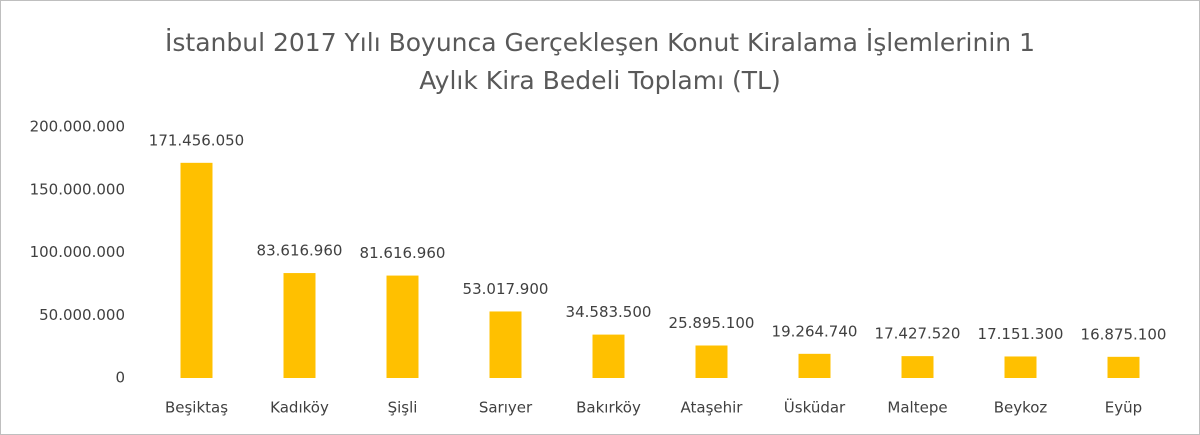  What do you see at coordinates (599, 80) in the screenshot?
I see `chart-title: Aylık Kira Bedeli Toplamı (TL)` at bounding box center [599, 80].